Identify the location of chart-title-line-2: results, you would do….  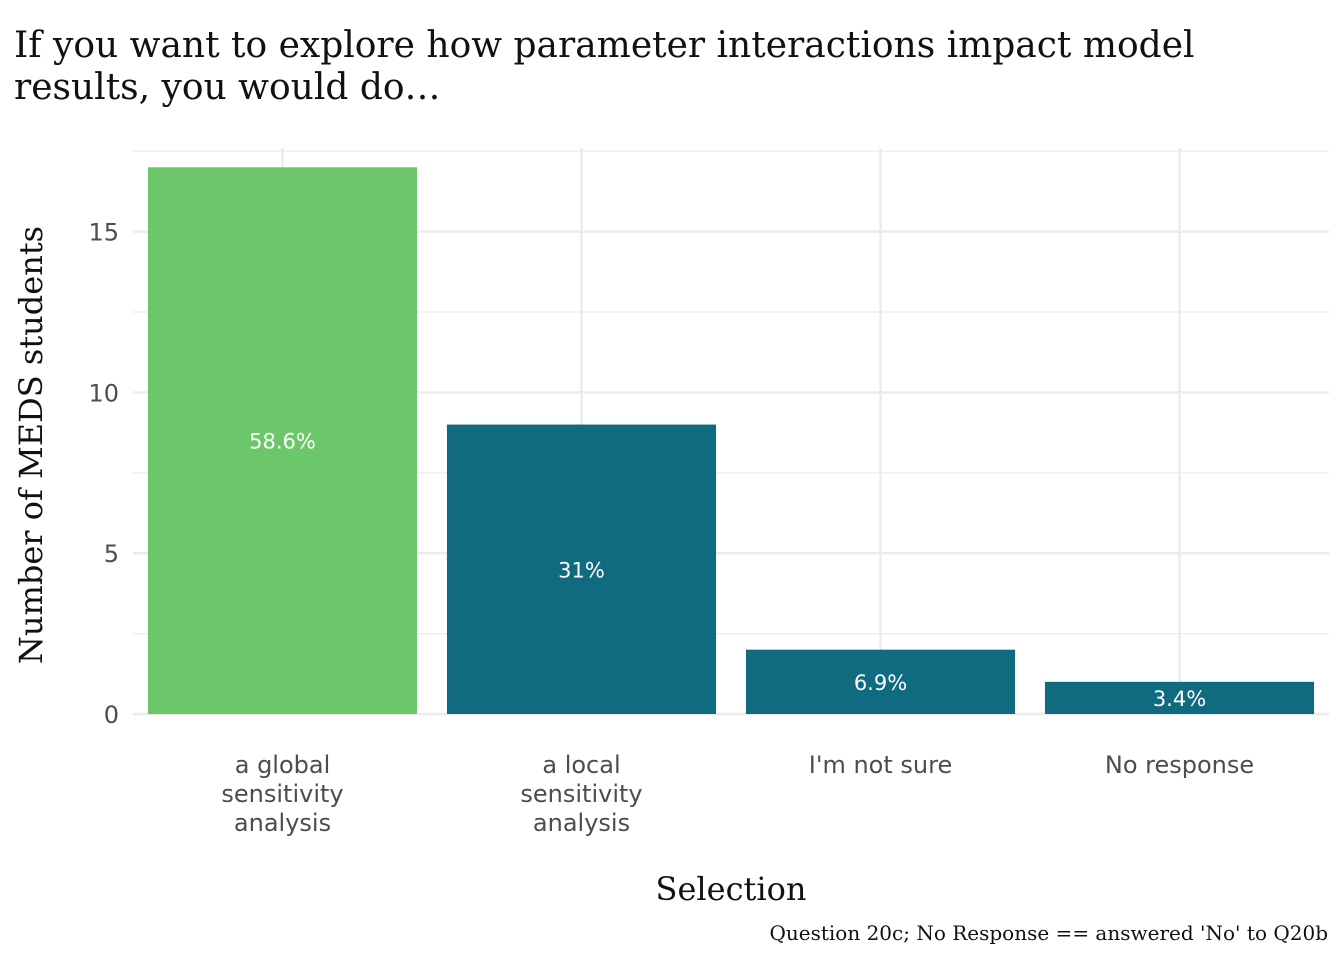
(227, 87).